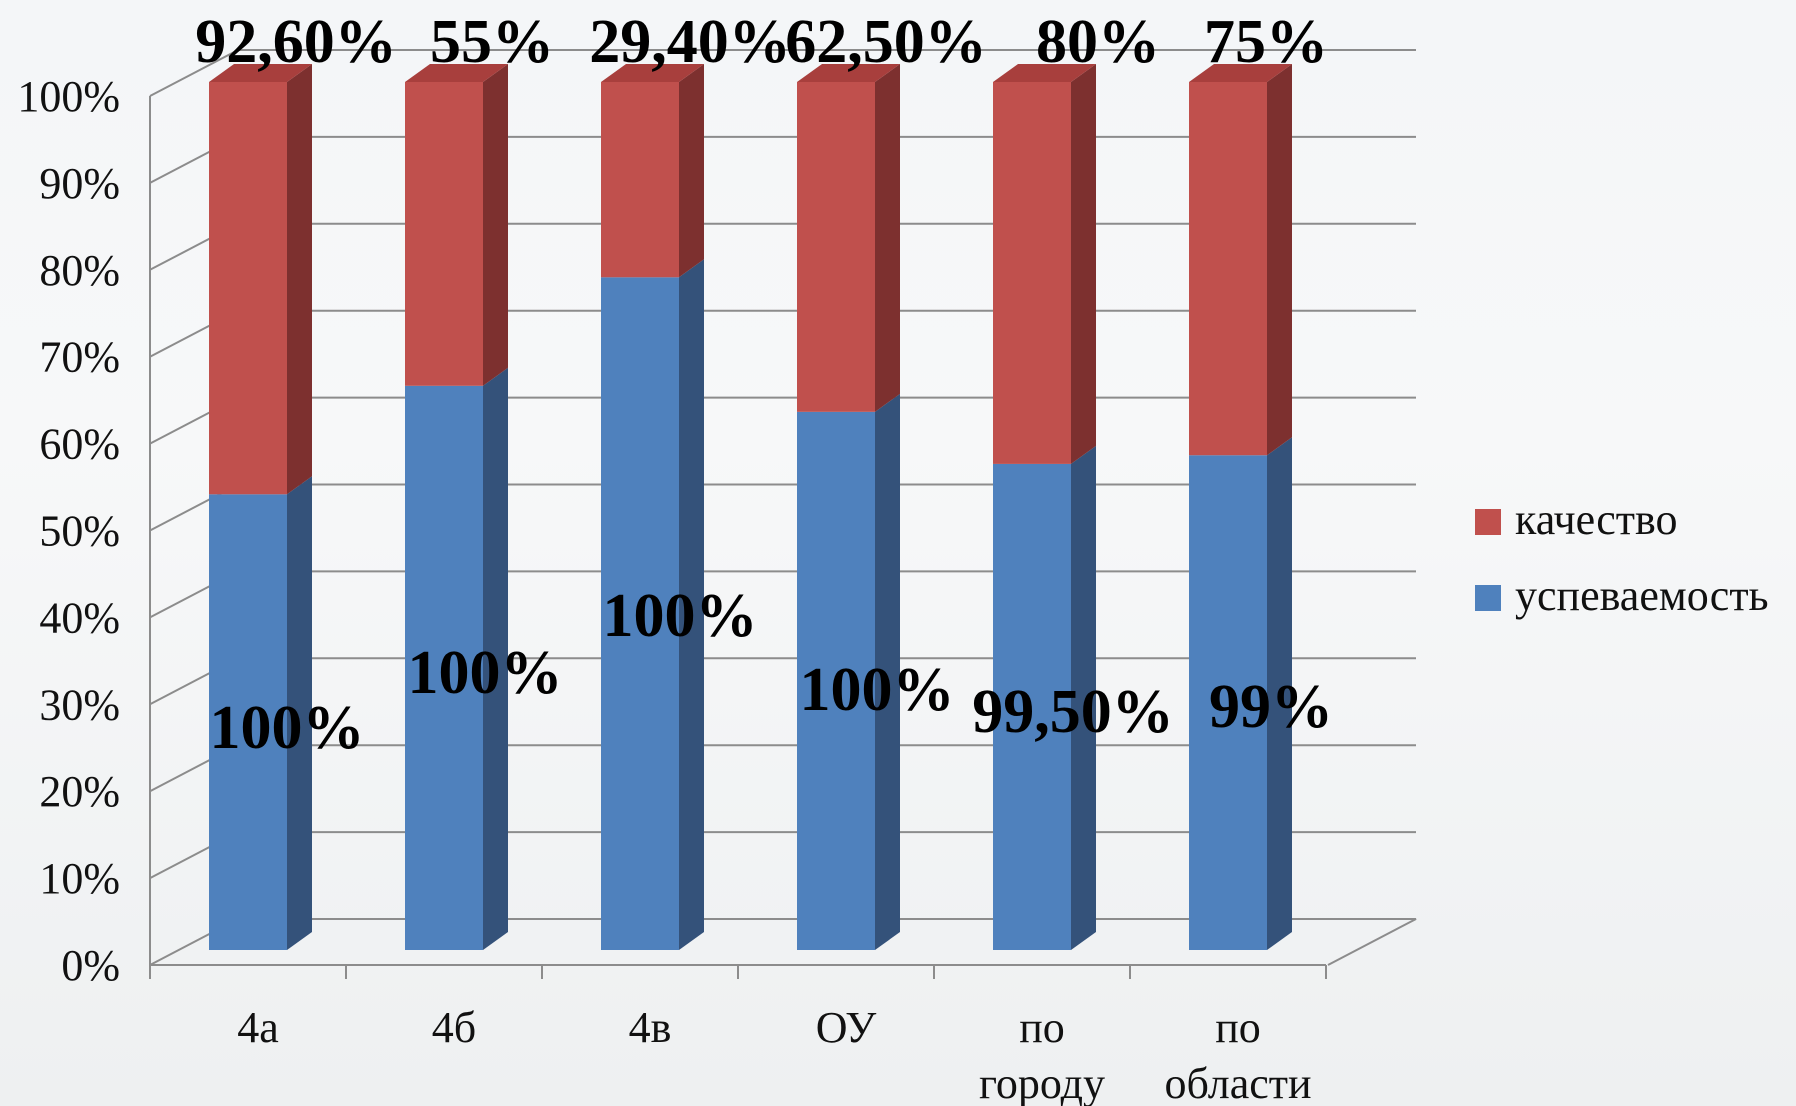  I want to click on data-label-kachestvo: 92,60%, so click(296, 42).